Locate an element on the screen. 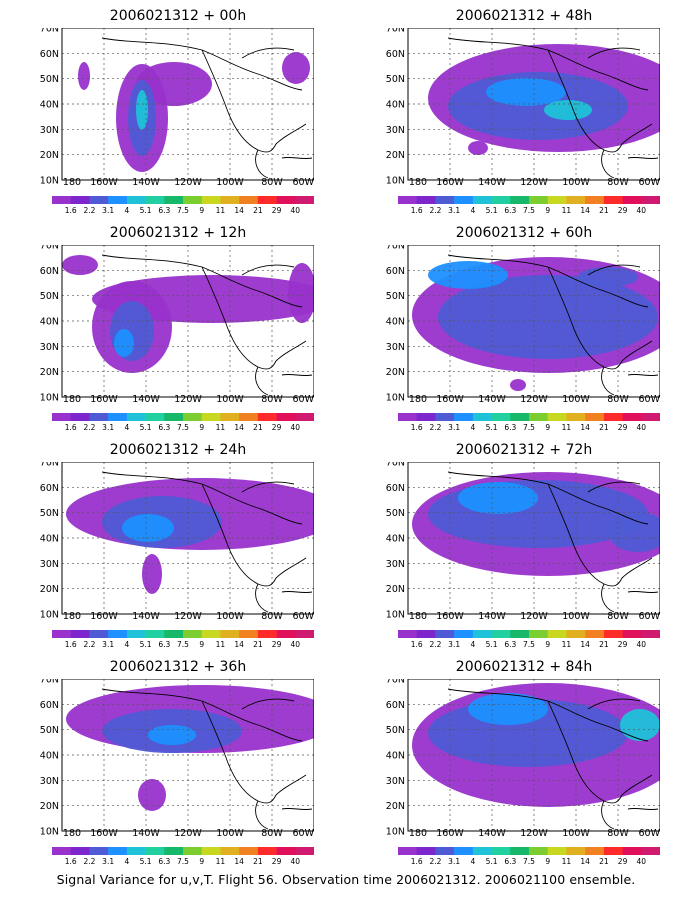  lat-tick-label: 60N is located at coordinates (395, 54).